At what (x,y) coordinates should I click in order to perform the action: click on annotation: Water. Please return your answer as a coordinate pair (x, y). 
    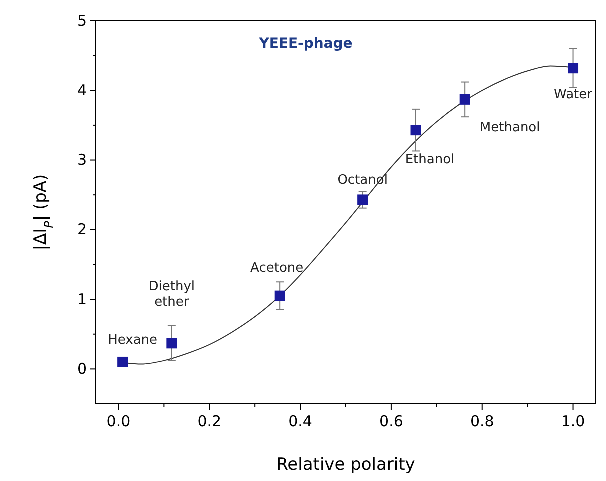
    Looking at the image, I should click on (574, 94).